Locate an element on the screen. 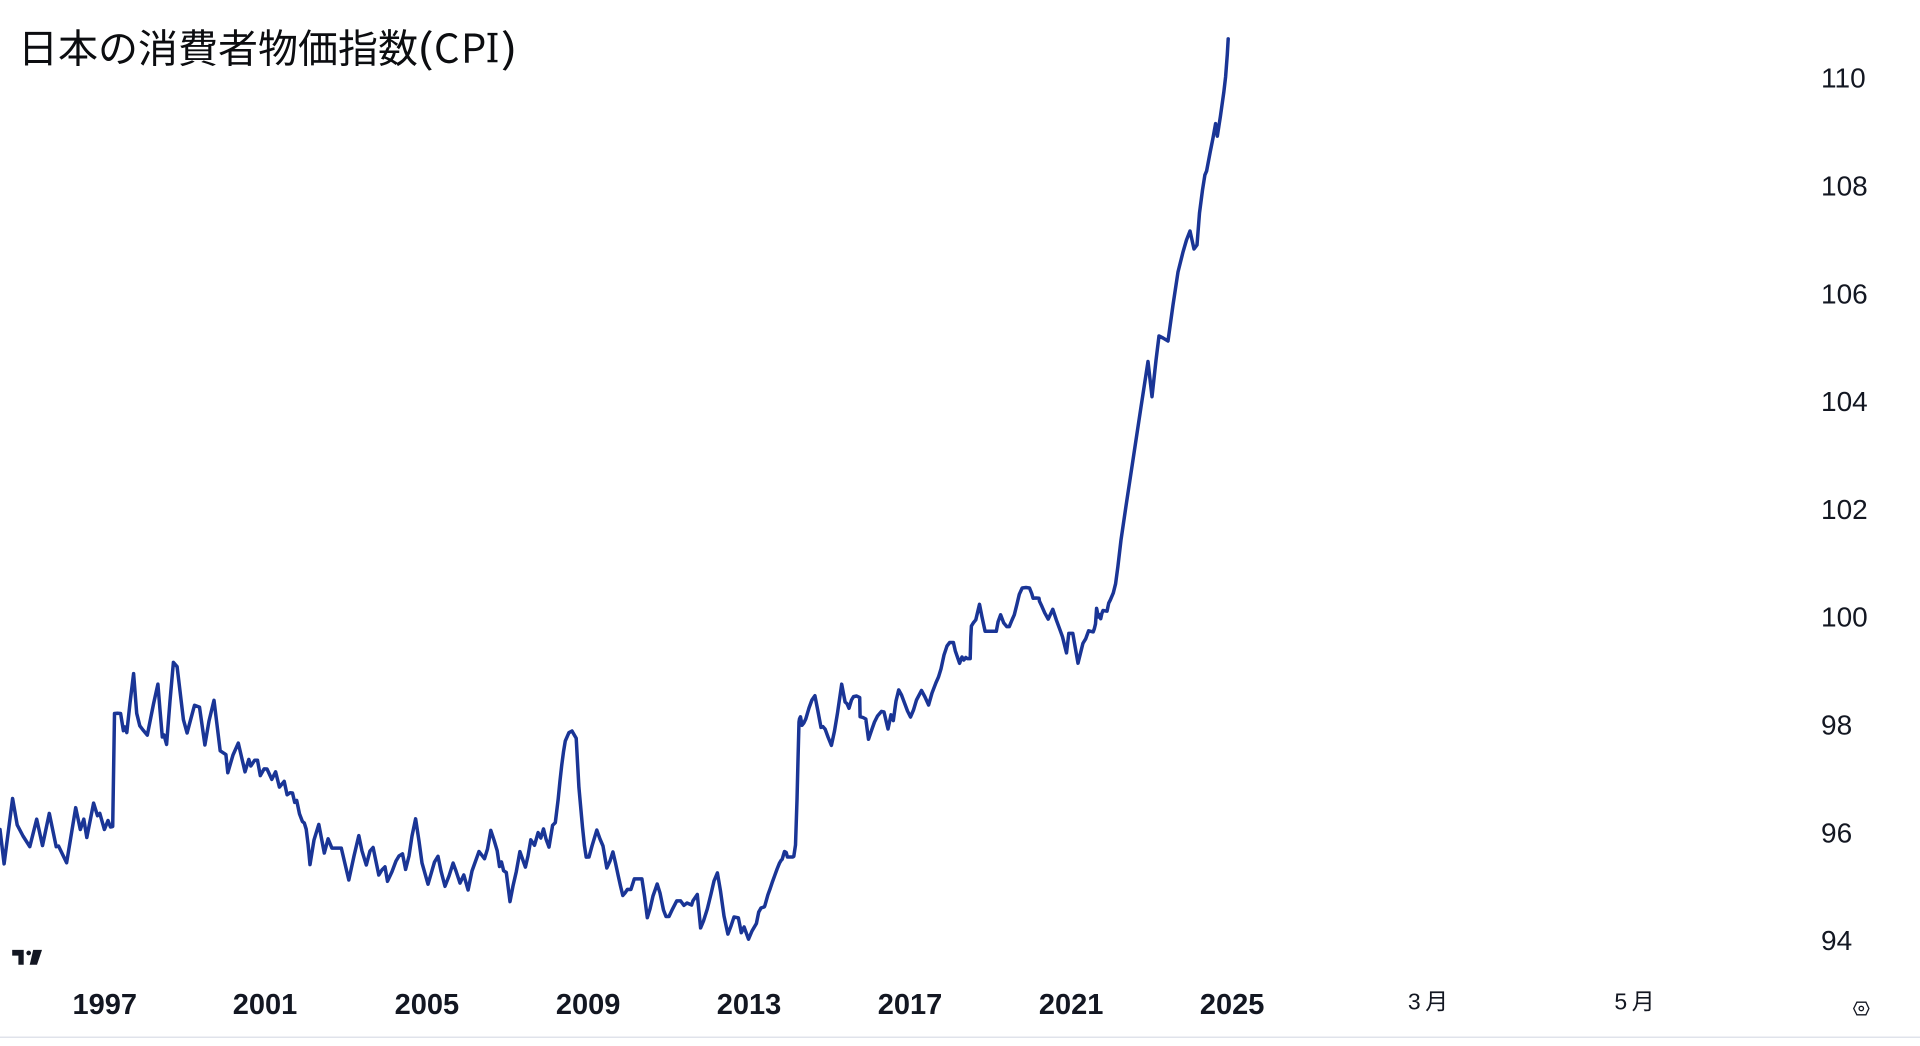  svg-text: 2001 is located at coordinates (265, 1005).